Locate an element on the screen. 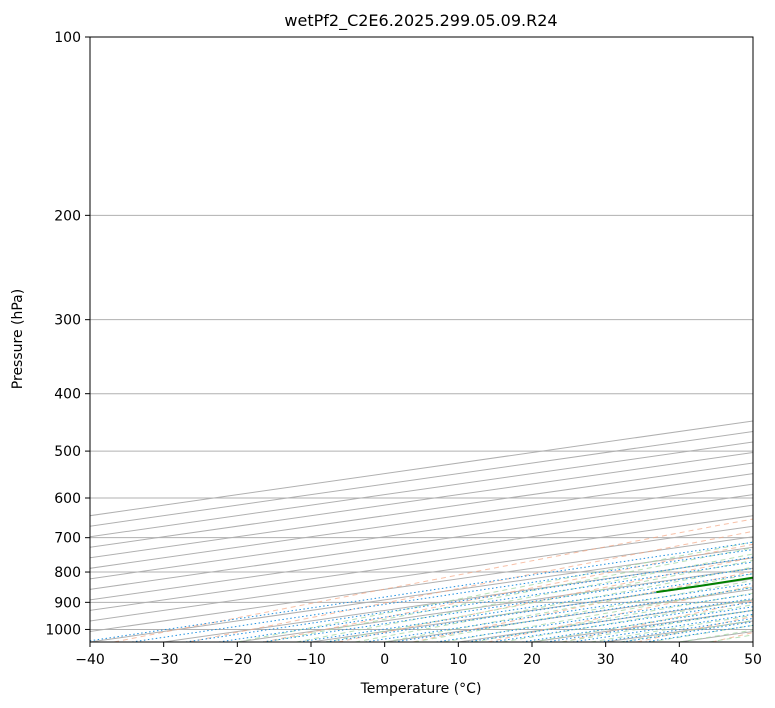 This screenshot has width=775, height=708. y-tick-label: 800 is located at coordinates (67, 573).